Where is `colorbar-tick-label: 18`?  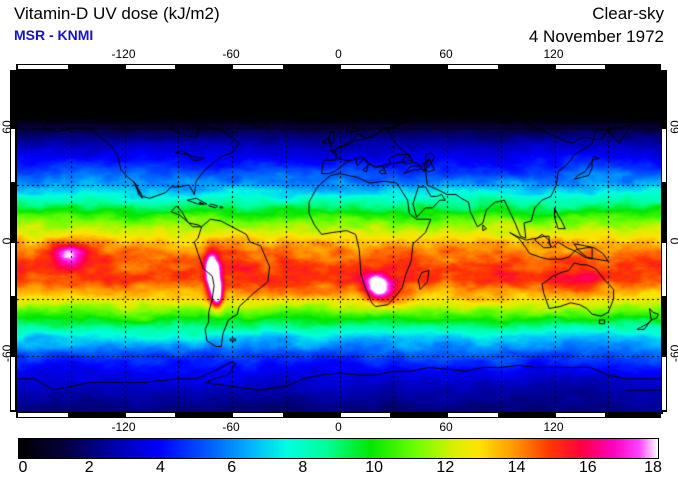 colorbar-tick-label: 18 is located at coordinates (653, 467).